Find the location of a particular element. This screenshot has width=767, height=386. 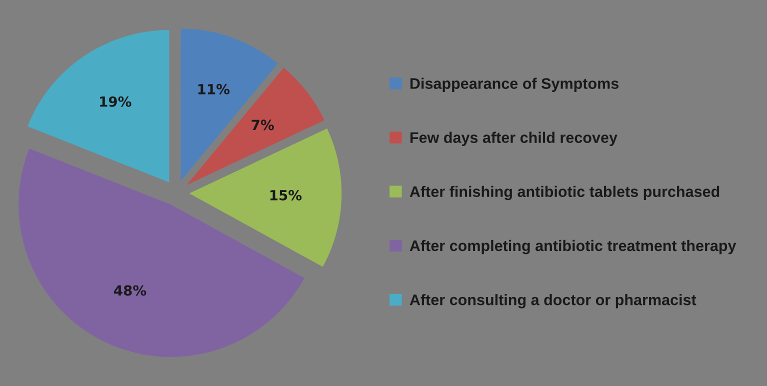

data-label: 48% is located at coordinates (130, 290).